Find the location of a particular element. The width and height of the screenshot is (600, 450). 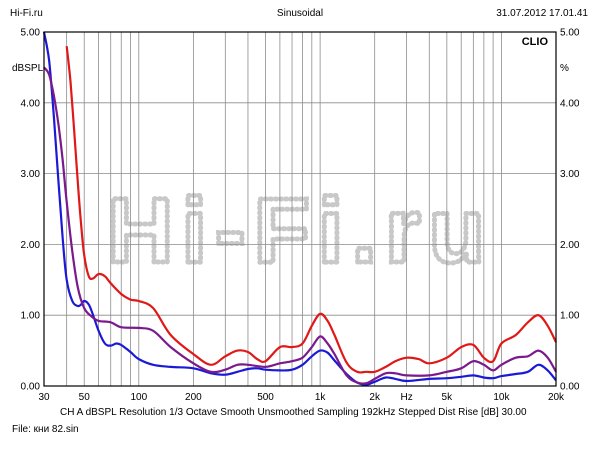

x-tick-label: 5k is located at coordinates (448, 397).